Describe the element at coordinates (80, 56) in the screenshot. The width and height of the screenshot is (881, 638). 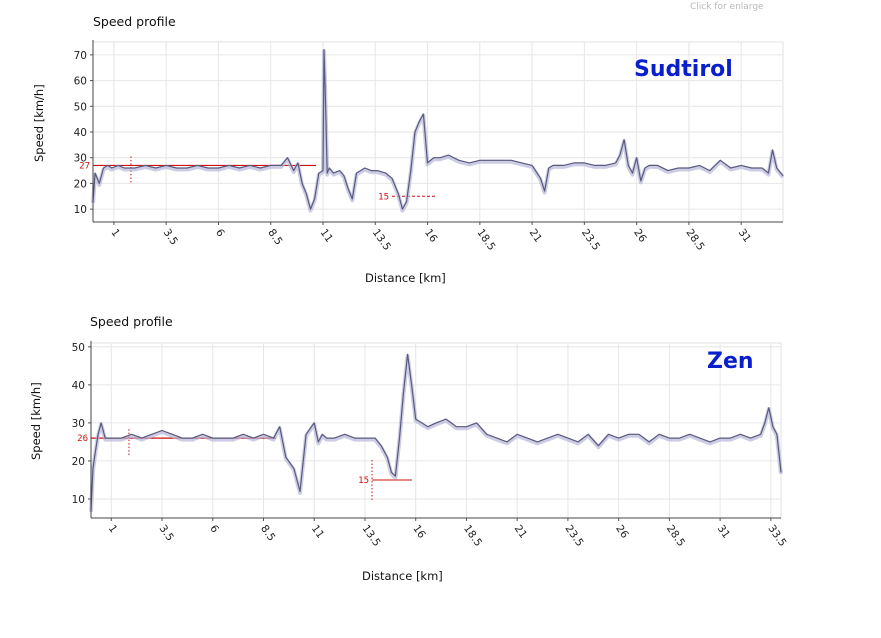
I see `y-tick-label: 70` at that location.